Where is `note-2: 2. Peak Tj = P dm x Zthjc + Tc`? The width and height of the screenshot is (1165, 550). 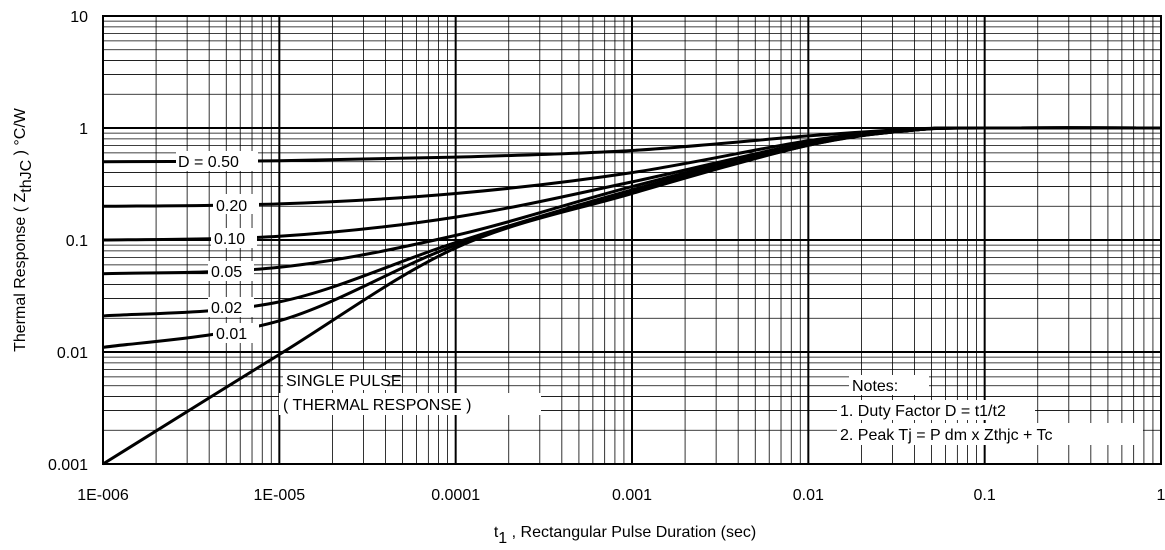
note-2: 2. Peak Tj = P dm x Zthjc + Tc is located at coordinates (946, 435).